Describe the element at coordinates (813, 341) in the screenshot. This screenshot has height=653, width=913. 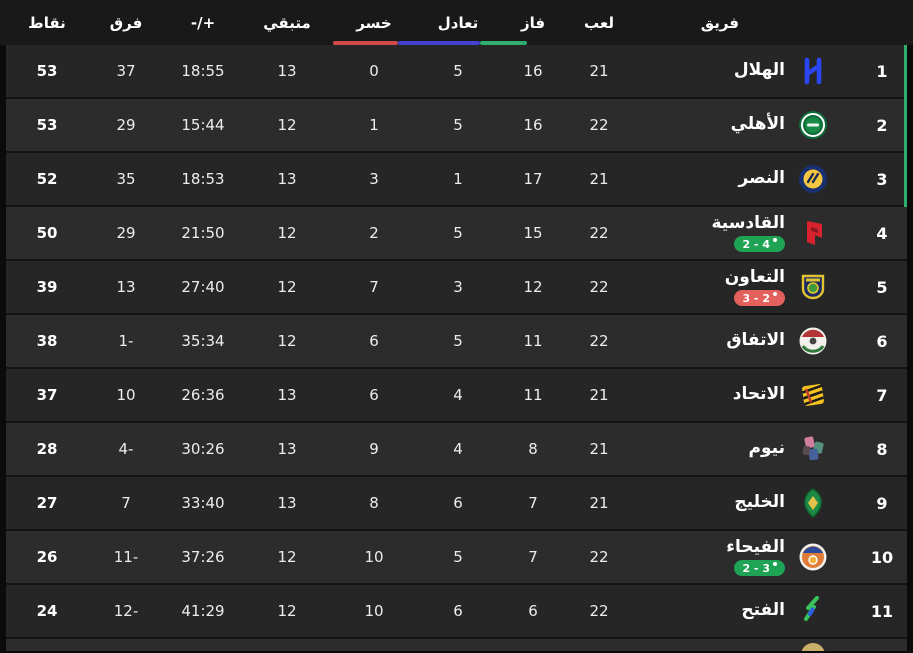
I see `al-ettifaq-crest-icon` at that location.